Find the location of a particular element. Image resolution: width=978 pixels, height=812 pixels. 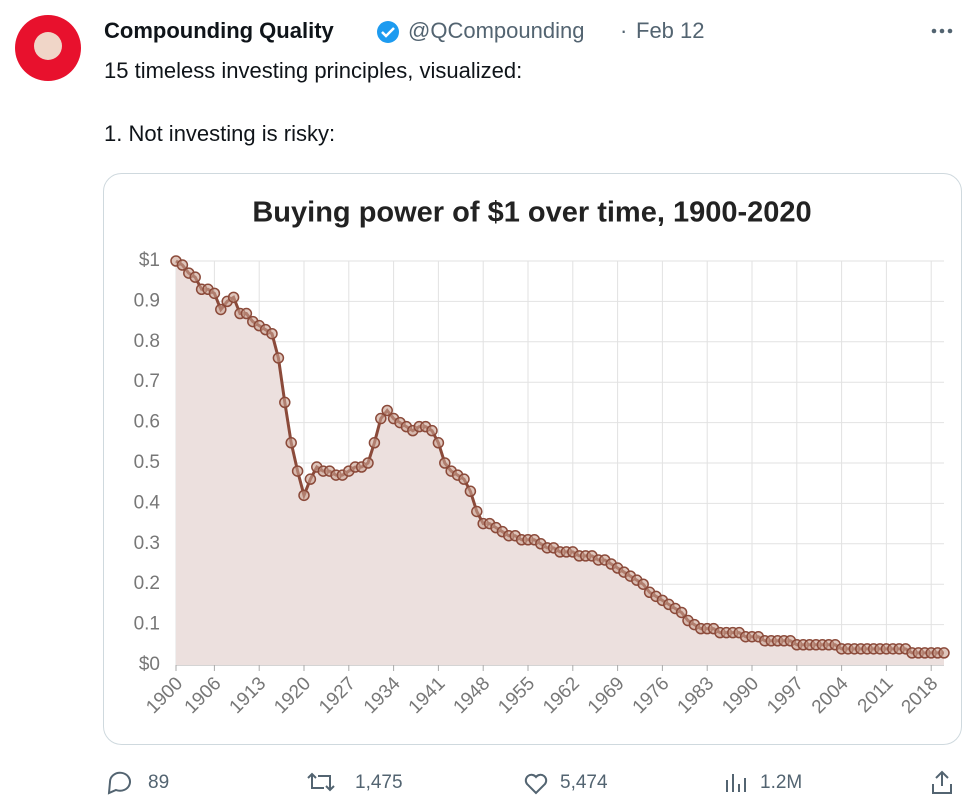

y-tick-label: 0.2 is located at coordinates (147, 583).